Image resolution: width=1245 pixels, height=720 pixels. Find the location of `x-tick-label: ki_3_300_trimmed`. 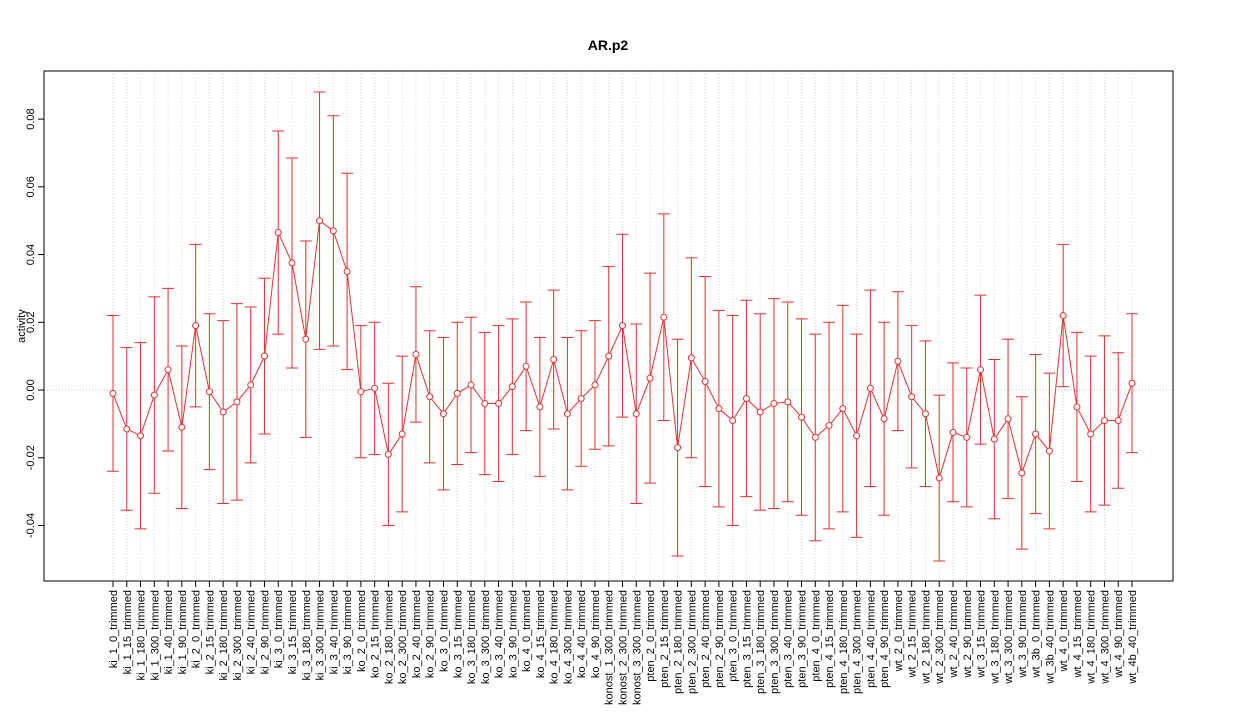

x-tick-label: ki_3_300_trimmed is located at coordinates (321, 635).